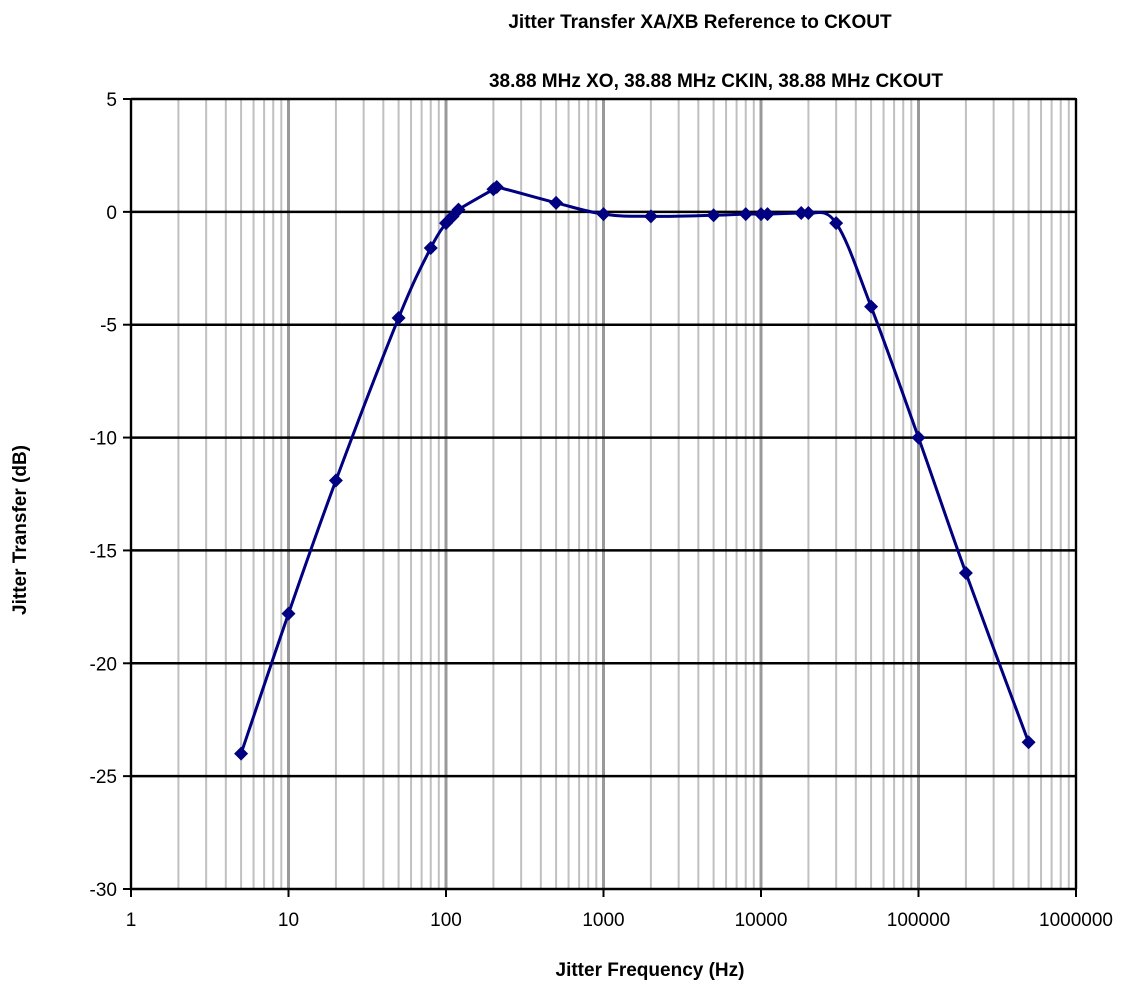  I want to click on y-axis-title: Jitter Transfer (dB), so click(20, 530).